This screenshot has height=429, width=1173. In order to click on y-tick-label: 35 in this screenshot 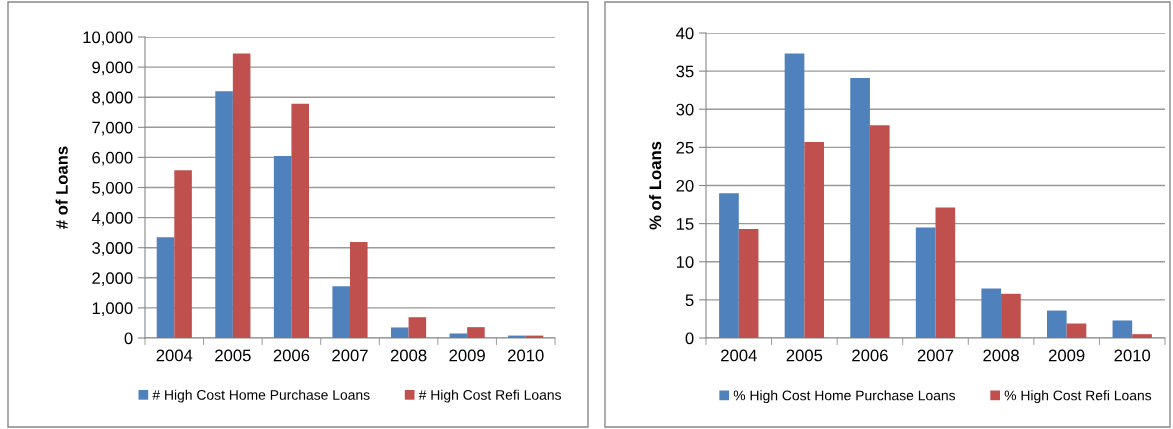, I will do `click(685, 71)`.